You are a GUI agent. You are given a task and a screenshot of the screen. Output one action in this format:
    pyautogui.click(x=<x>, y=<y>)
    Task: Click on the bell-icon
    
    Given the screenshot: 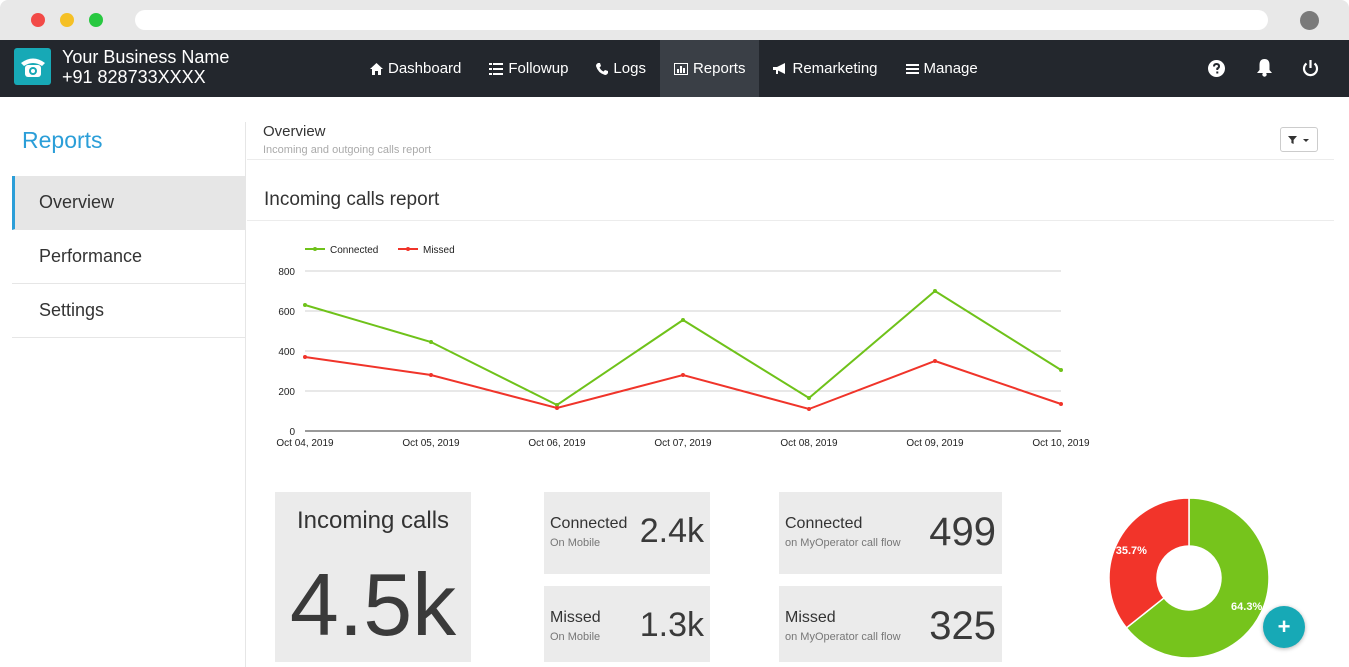 What is the action you would take?
    pyautogui.click(x=1264, y=68)
    